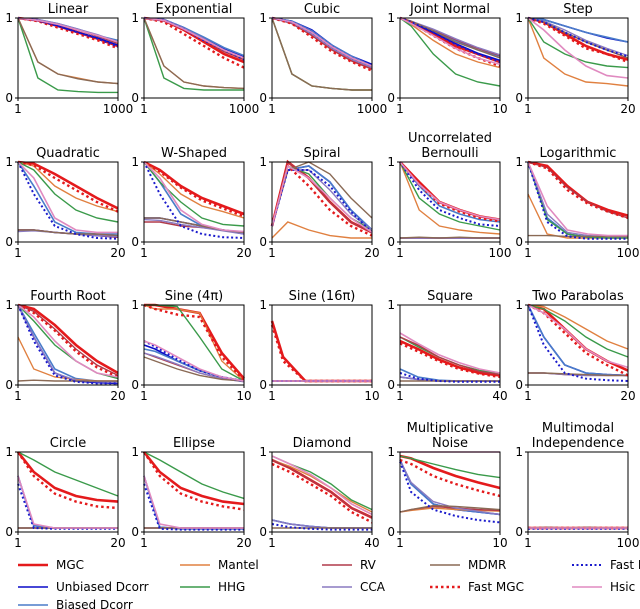  Describe the element at coordinates (578, 428) in the screenshot. I see `panel-title: Multimodal` at that location.